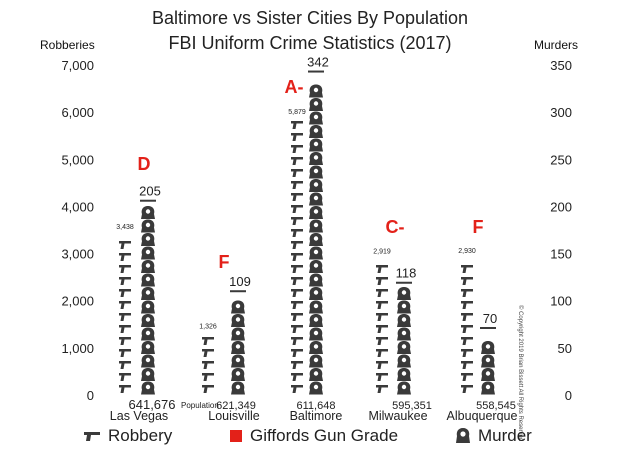  Describe the element at coordinates (316, 71) in the screenshot. I see `murder-bar-top` at that location.